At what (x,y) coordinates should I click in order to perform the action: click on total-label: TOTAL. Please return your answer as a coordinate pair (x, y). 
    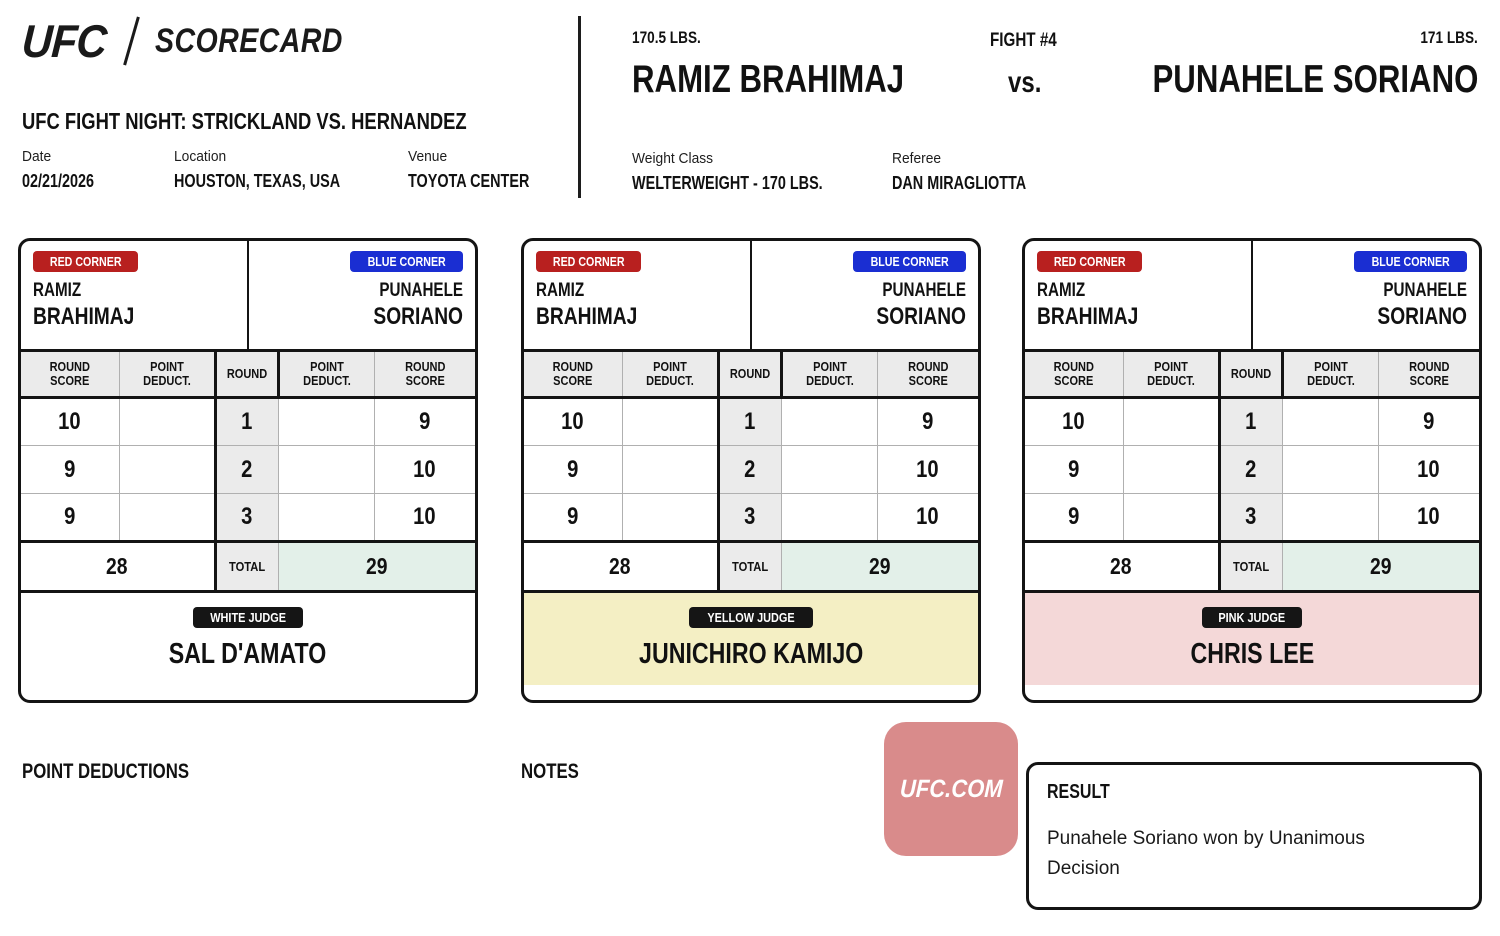
    Looking at the image, I should click on (749, 567).